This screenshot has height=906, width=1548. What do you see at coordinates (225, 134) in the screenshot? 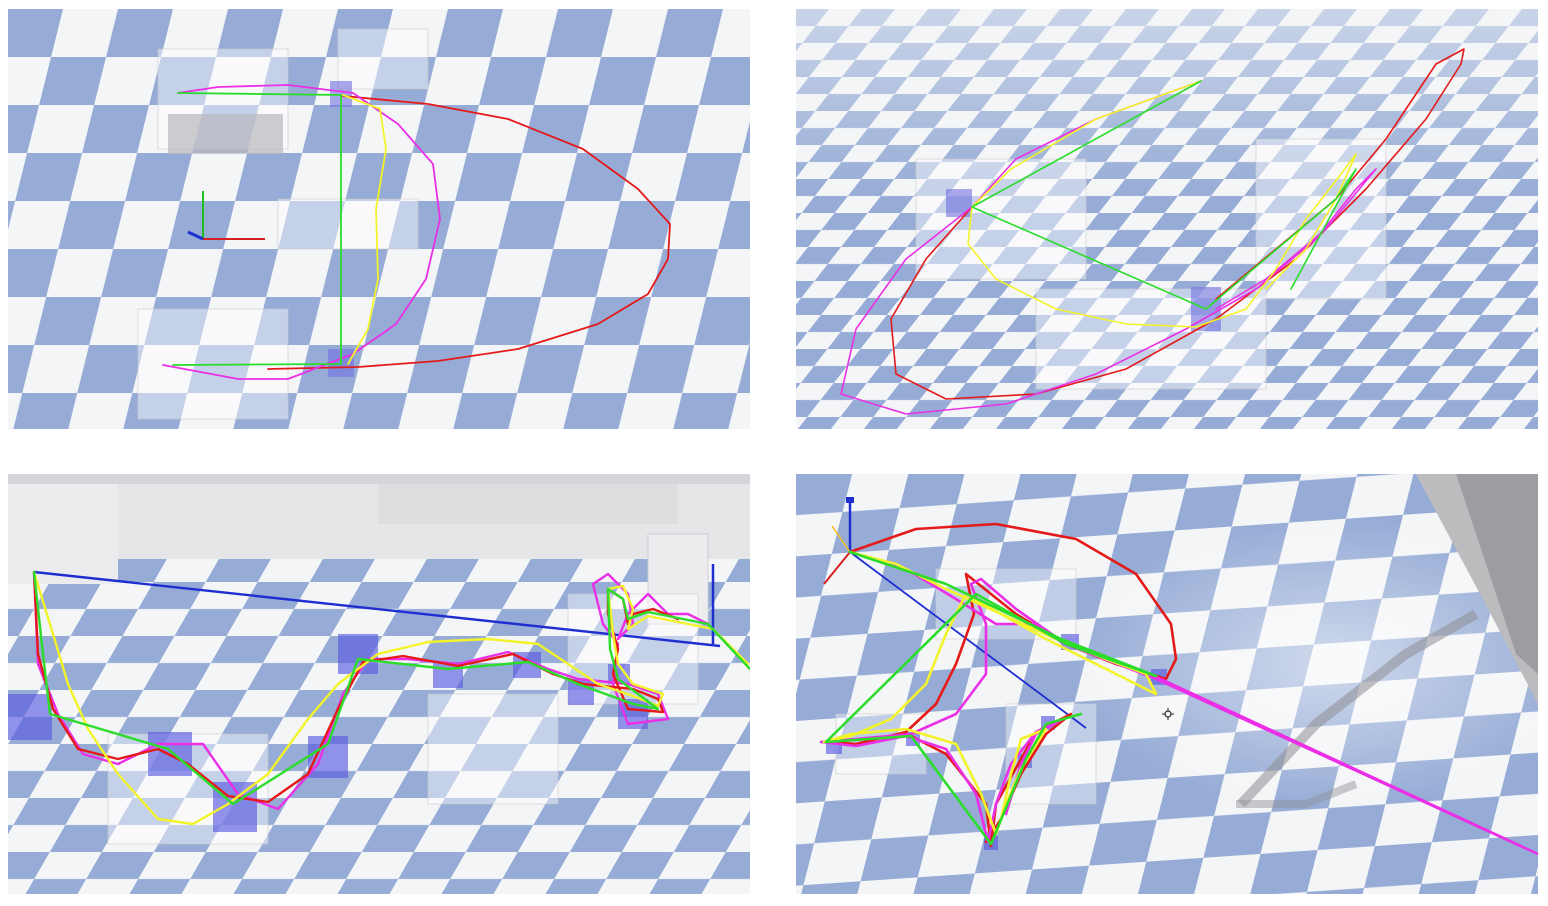
I see `obstacle-shadow` at bounding box center [225, 134].